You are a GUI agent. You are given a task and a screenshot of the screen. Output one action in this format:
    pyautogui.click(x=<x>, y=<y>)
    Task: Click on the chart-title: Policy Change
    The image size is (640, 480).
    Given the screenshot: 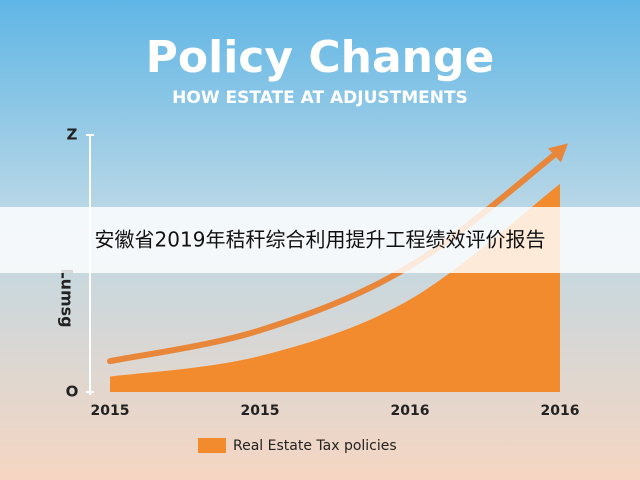 What is the action you would take?
    pyautogui.click(x=320, y=57)
    